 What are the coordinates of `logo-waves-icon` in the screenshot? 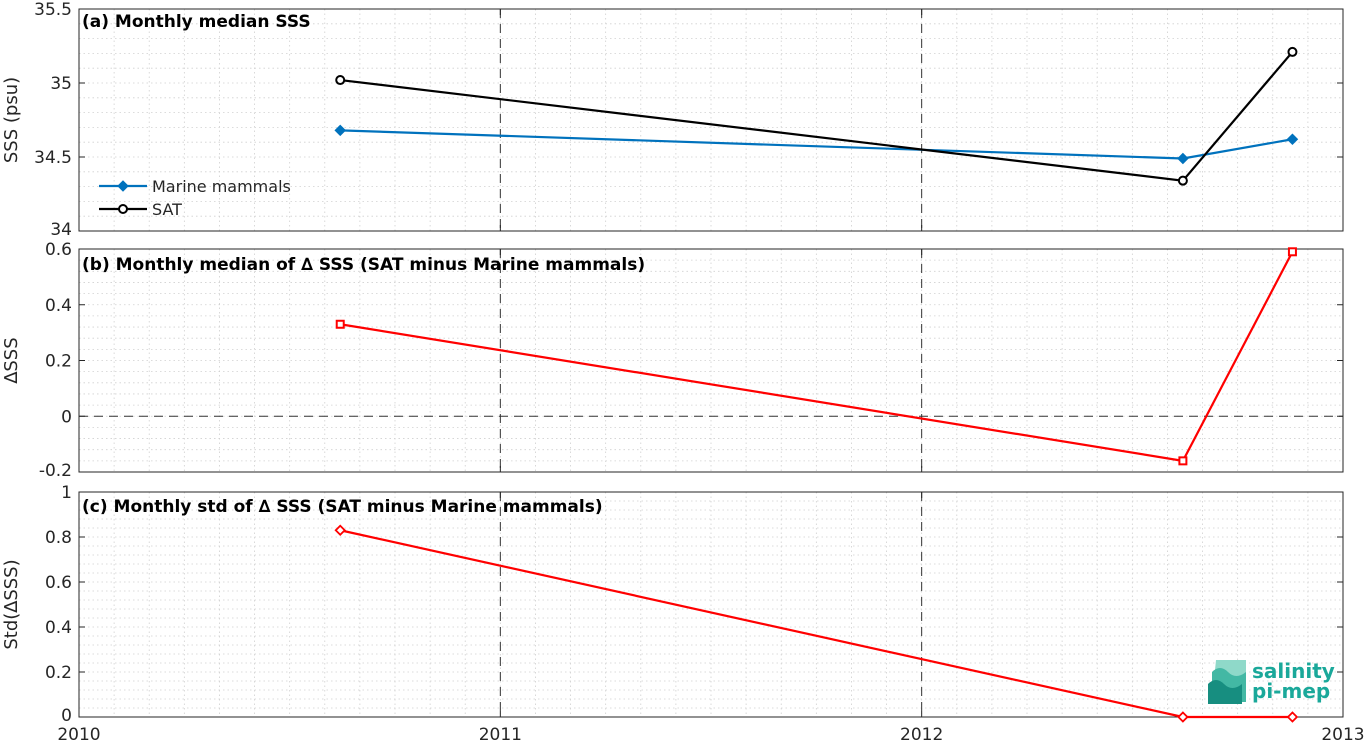 It's located at (1227, 682).